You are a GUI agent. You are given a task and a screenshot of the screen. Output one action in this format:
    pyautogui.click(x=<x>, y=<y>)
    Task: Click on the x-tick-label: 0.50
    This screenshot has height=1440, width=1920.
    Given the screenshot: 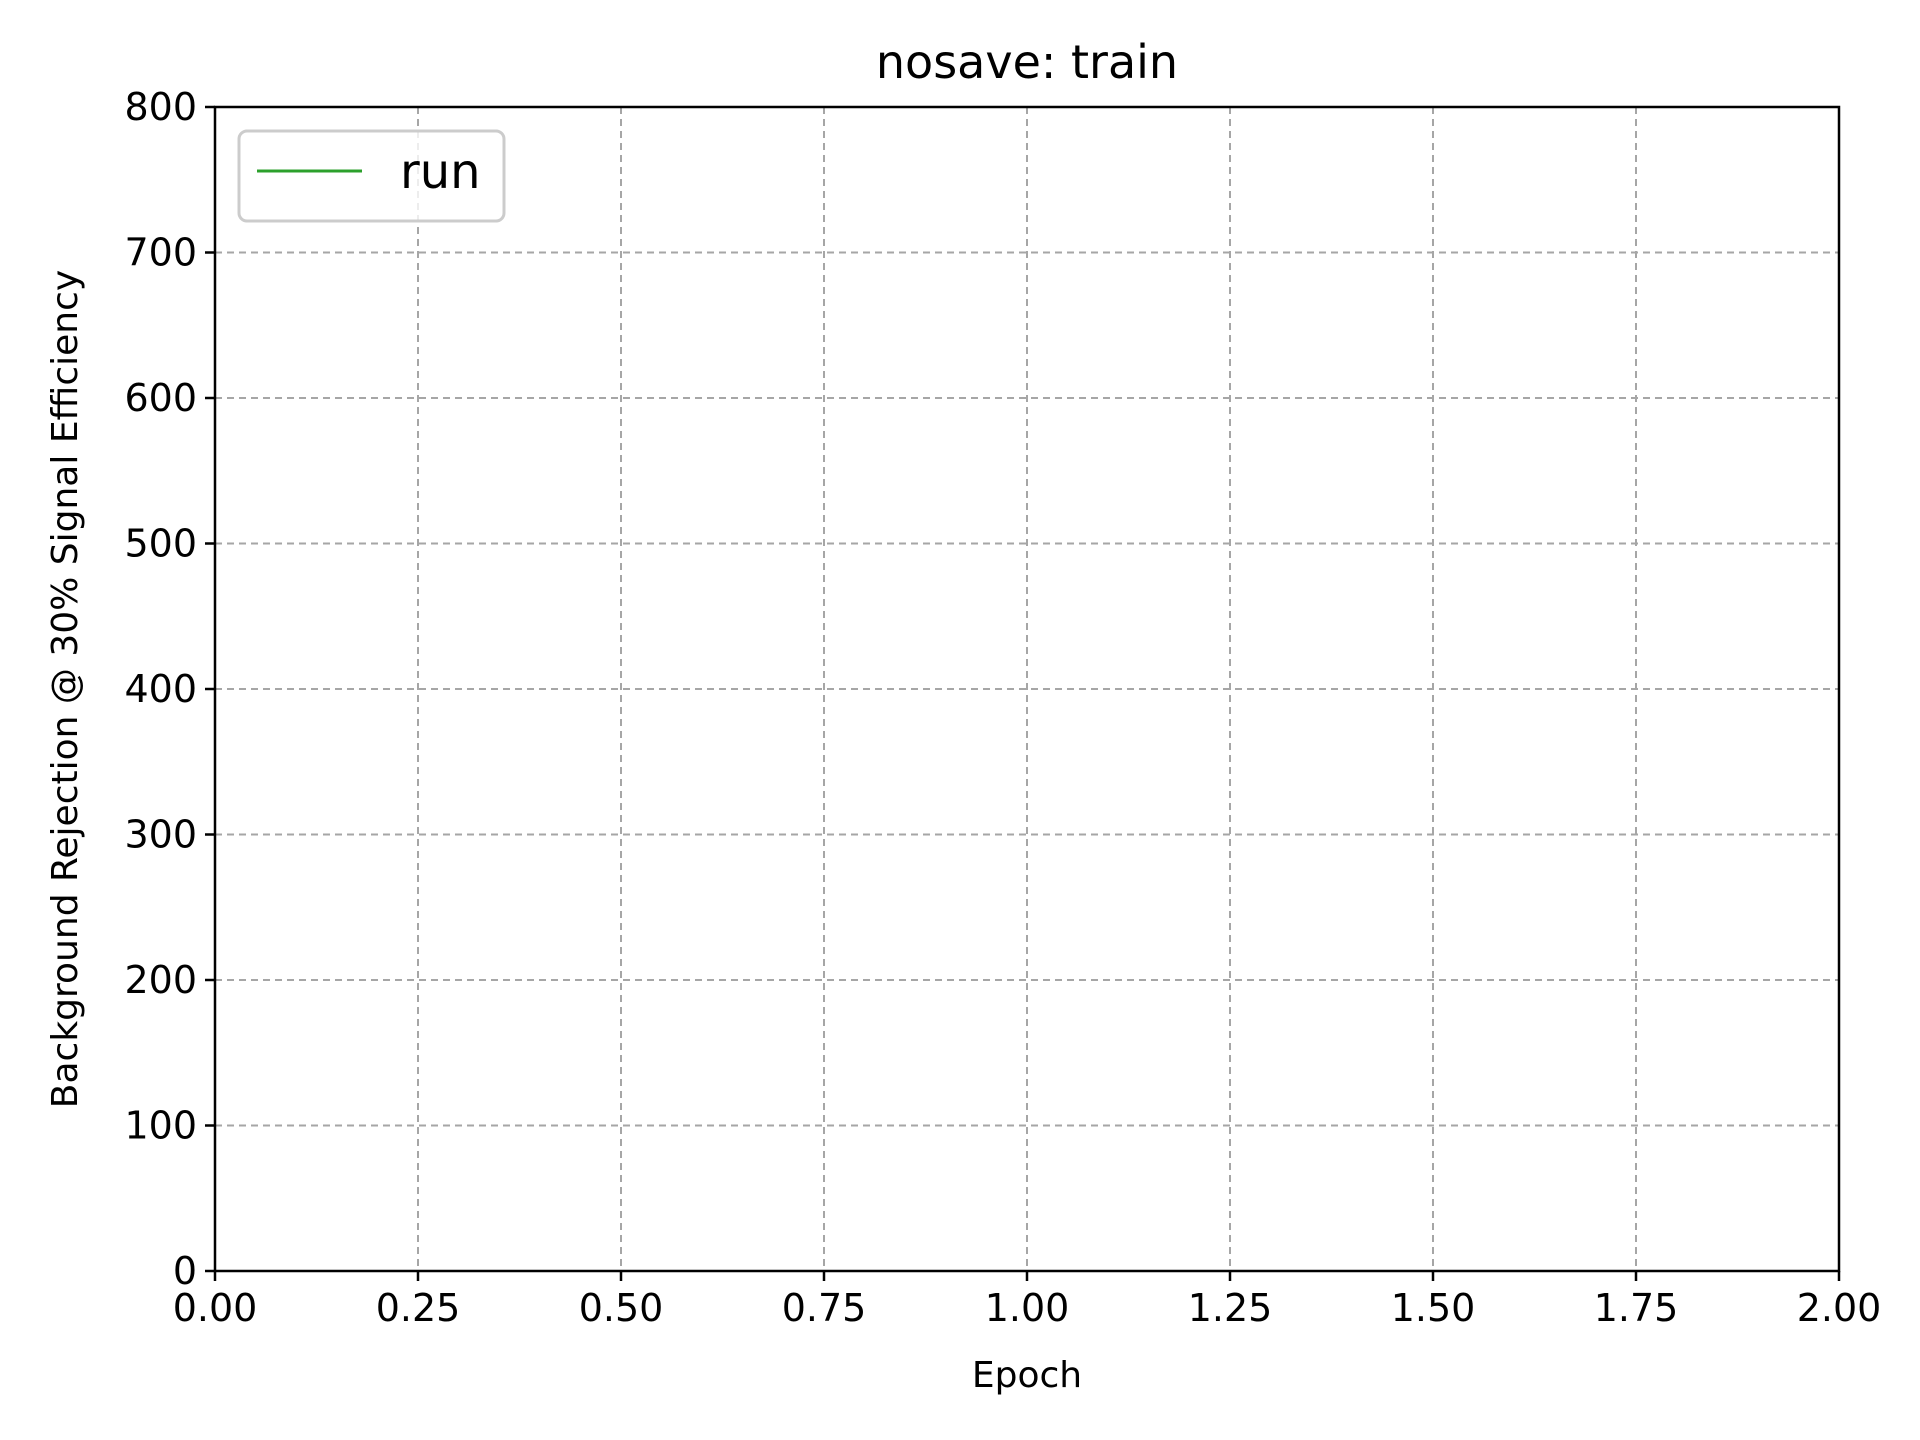 What is the action you would take?
    pyautogui.click(x=621, y=1308)
    